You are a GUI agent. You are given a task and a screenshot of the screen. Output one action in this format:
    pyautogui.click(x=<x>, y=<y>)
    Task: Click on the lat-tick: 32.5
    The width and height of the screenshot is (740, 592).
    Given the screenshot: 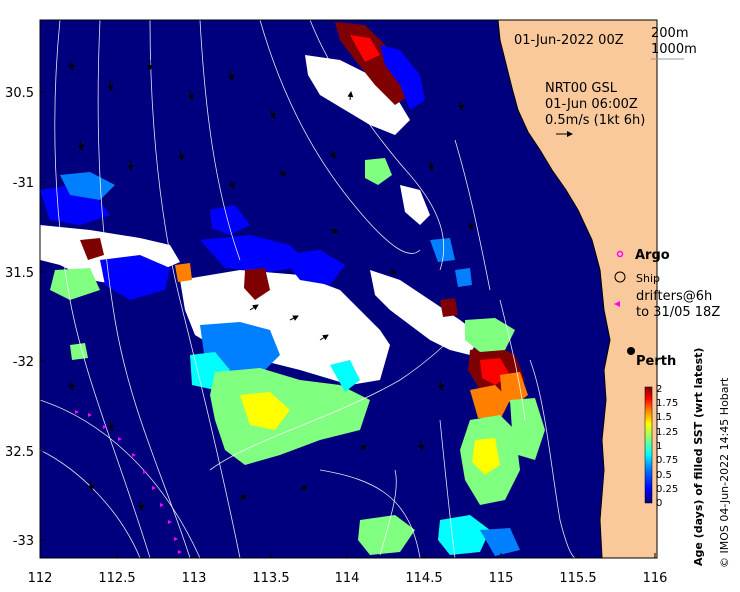 What is the action you would take?
    pyautogui.click(x=19, y=452)
    